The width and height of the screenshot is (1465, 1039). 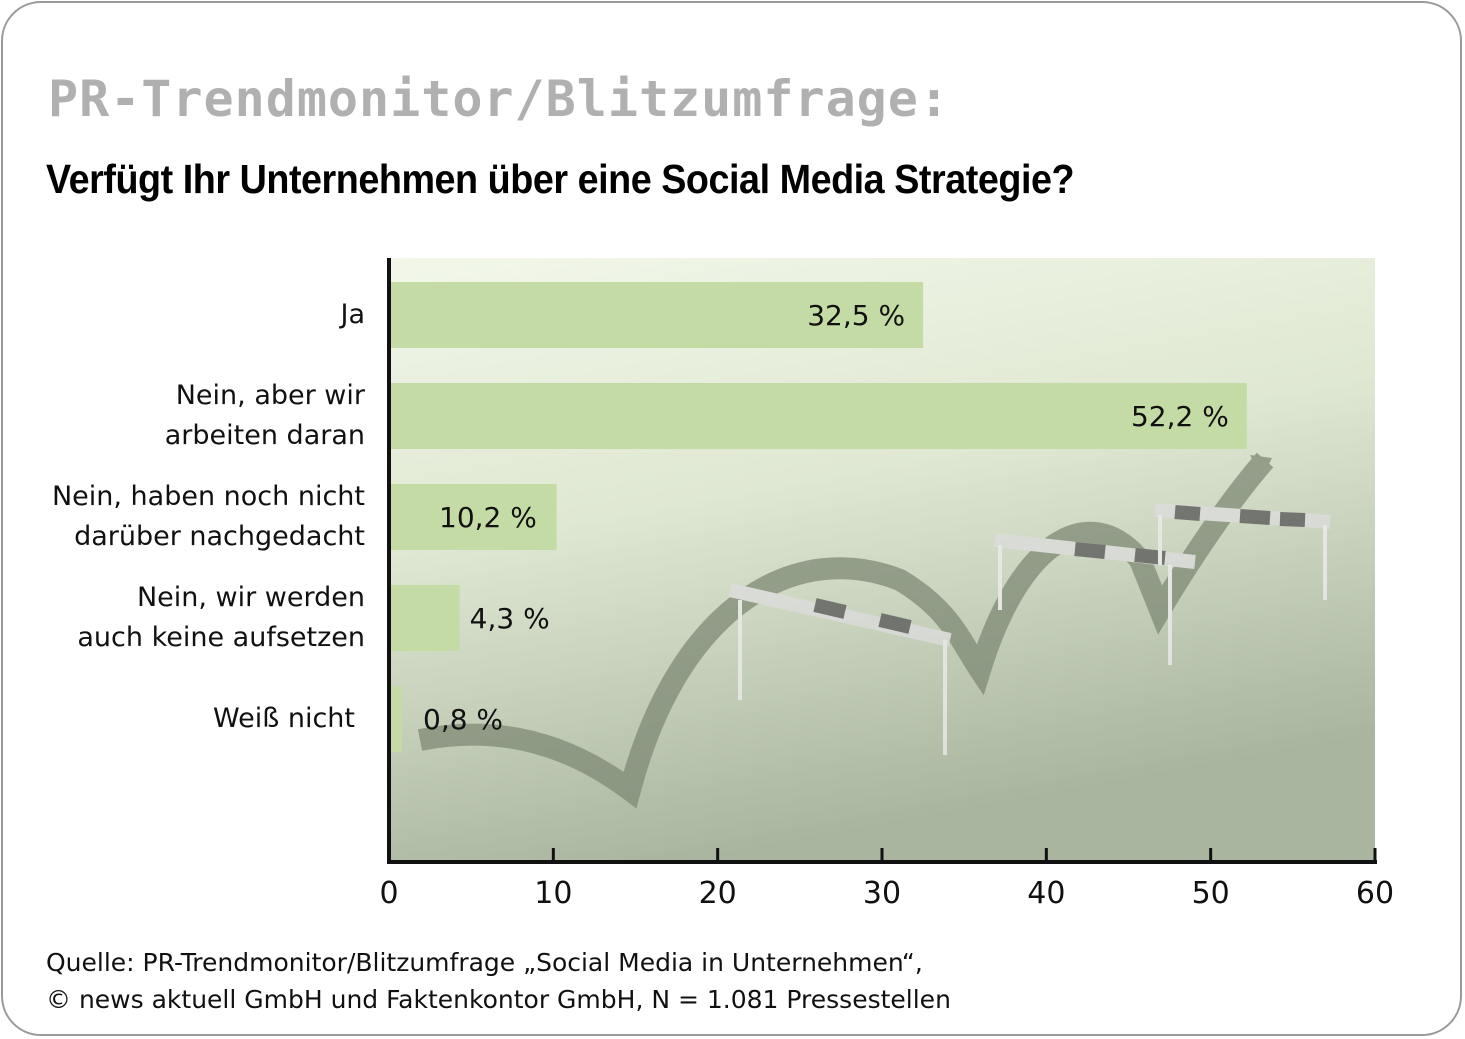 I want to click on x-tick-label: 10, so click(x=553, y=893).